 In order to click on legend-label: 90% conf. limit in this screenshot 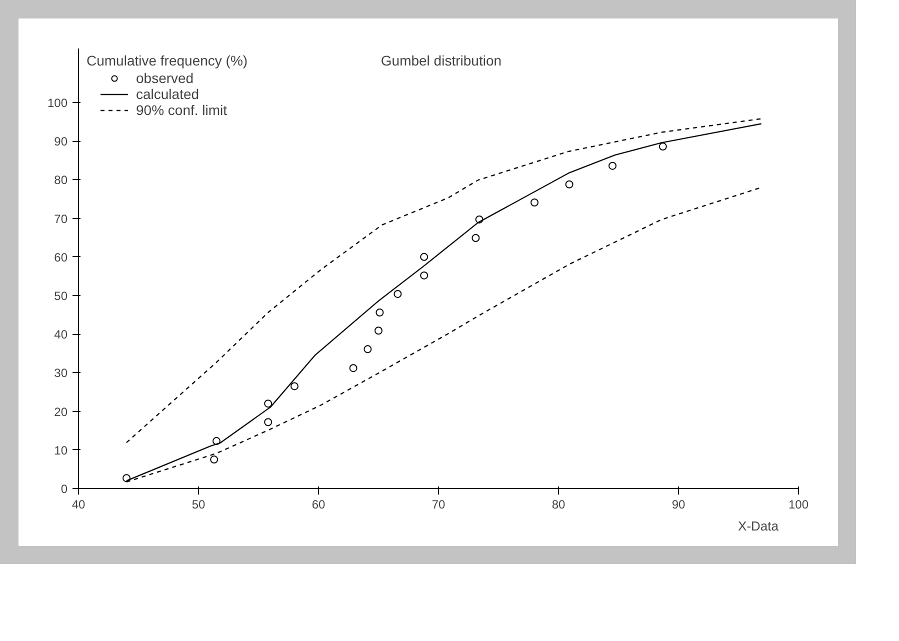, I will do `click(182, 110)`.